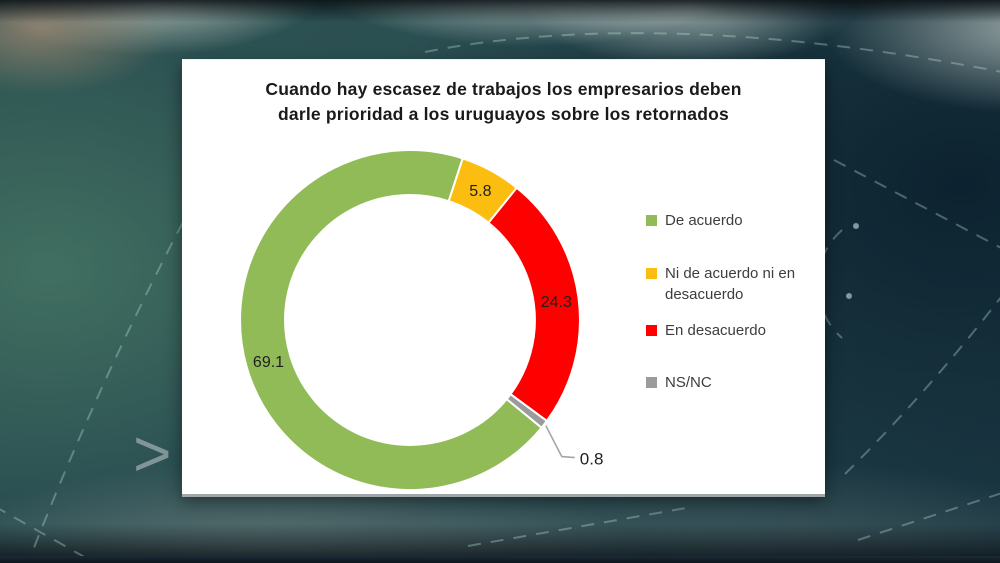 The image size is (1000, 563). What do you see at coordinates (651, 330) in the screenshot?
I see `legend-marker-en-desacuerdo` at bounding box center [651, 330].